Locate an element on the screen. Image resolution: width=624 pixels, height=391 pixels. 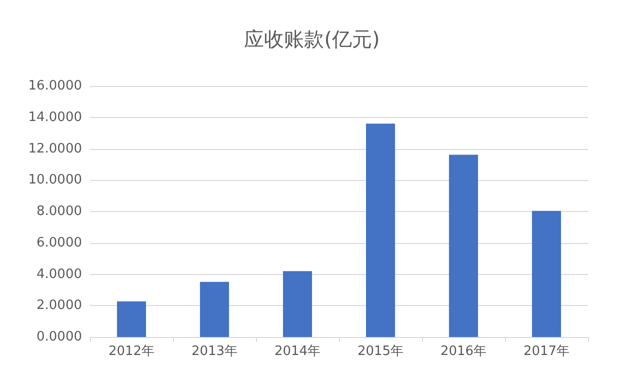
y-tick-label: 0.0000 is located at coordinates (59, 337).